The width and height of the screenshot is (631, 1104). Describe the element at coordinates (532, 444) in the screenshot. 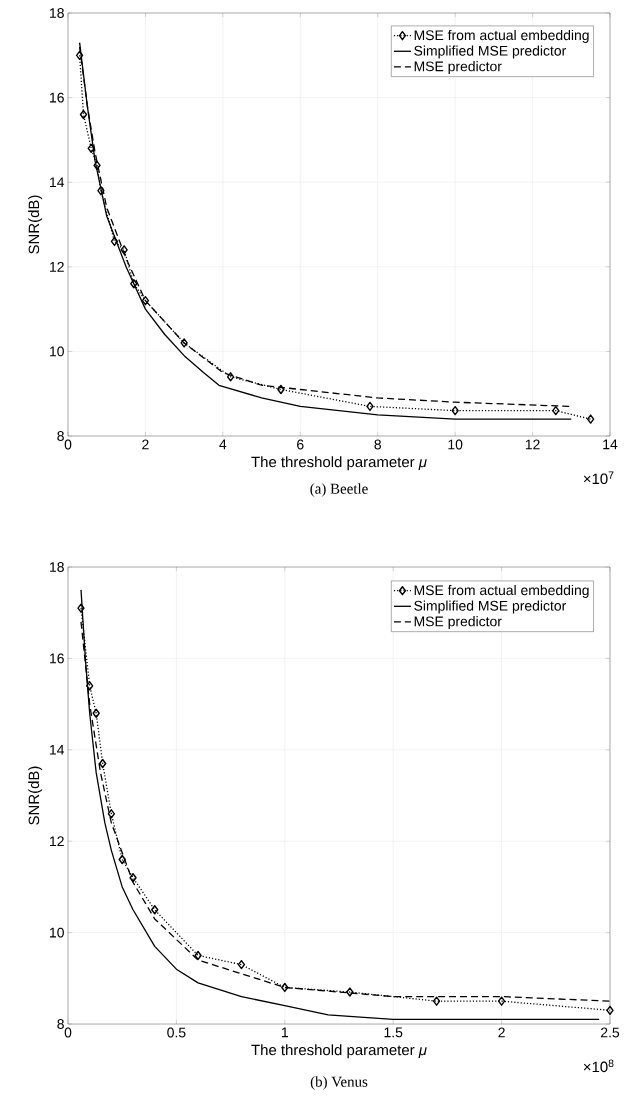

I see `x-tick-label: 12` at that location.